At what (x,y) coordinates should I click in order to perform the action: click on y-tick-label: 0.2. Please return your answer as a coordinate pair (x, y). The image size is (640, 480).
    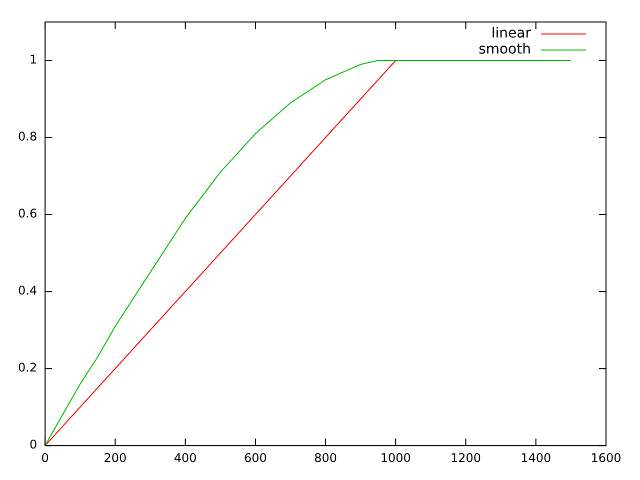
    Looking at the image, I should click on (28, 367).